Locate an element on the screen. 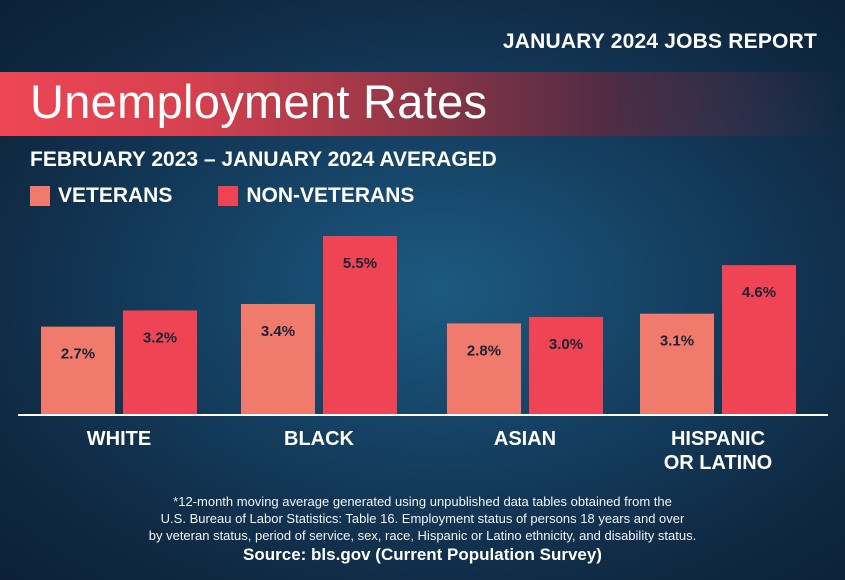  chart-title: Unemployment Rates is located at coordinates (259, 101).